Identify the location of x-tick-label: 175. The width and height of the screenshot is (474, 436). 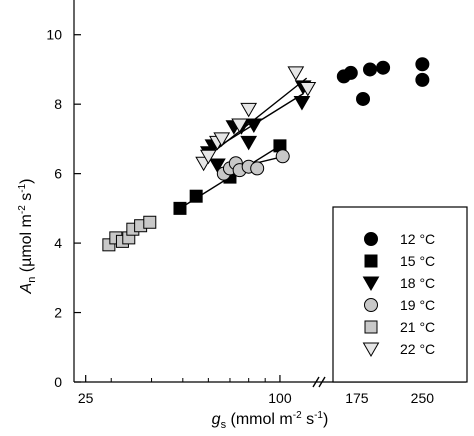
(357, 398).